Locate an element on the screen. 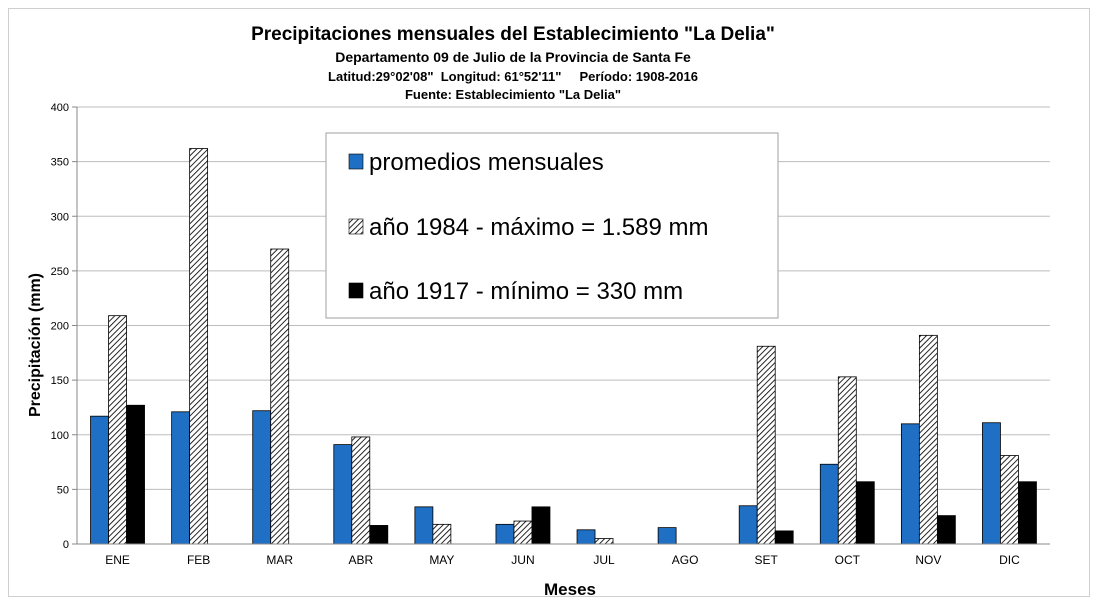 The height and width of the screenshot is (605, 1098). y-axis-title: Precipitación (mm) is located at coordinates (35, 345).